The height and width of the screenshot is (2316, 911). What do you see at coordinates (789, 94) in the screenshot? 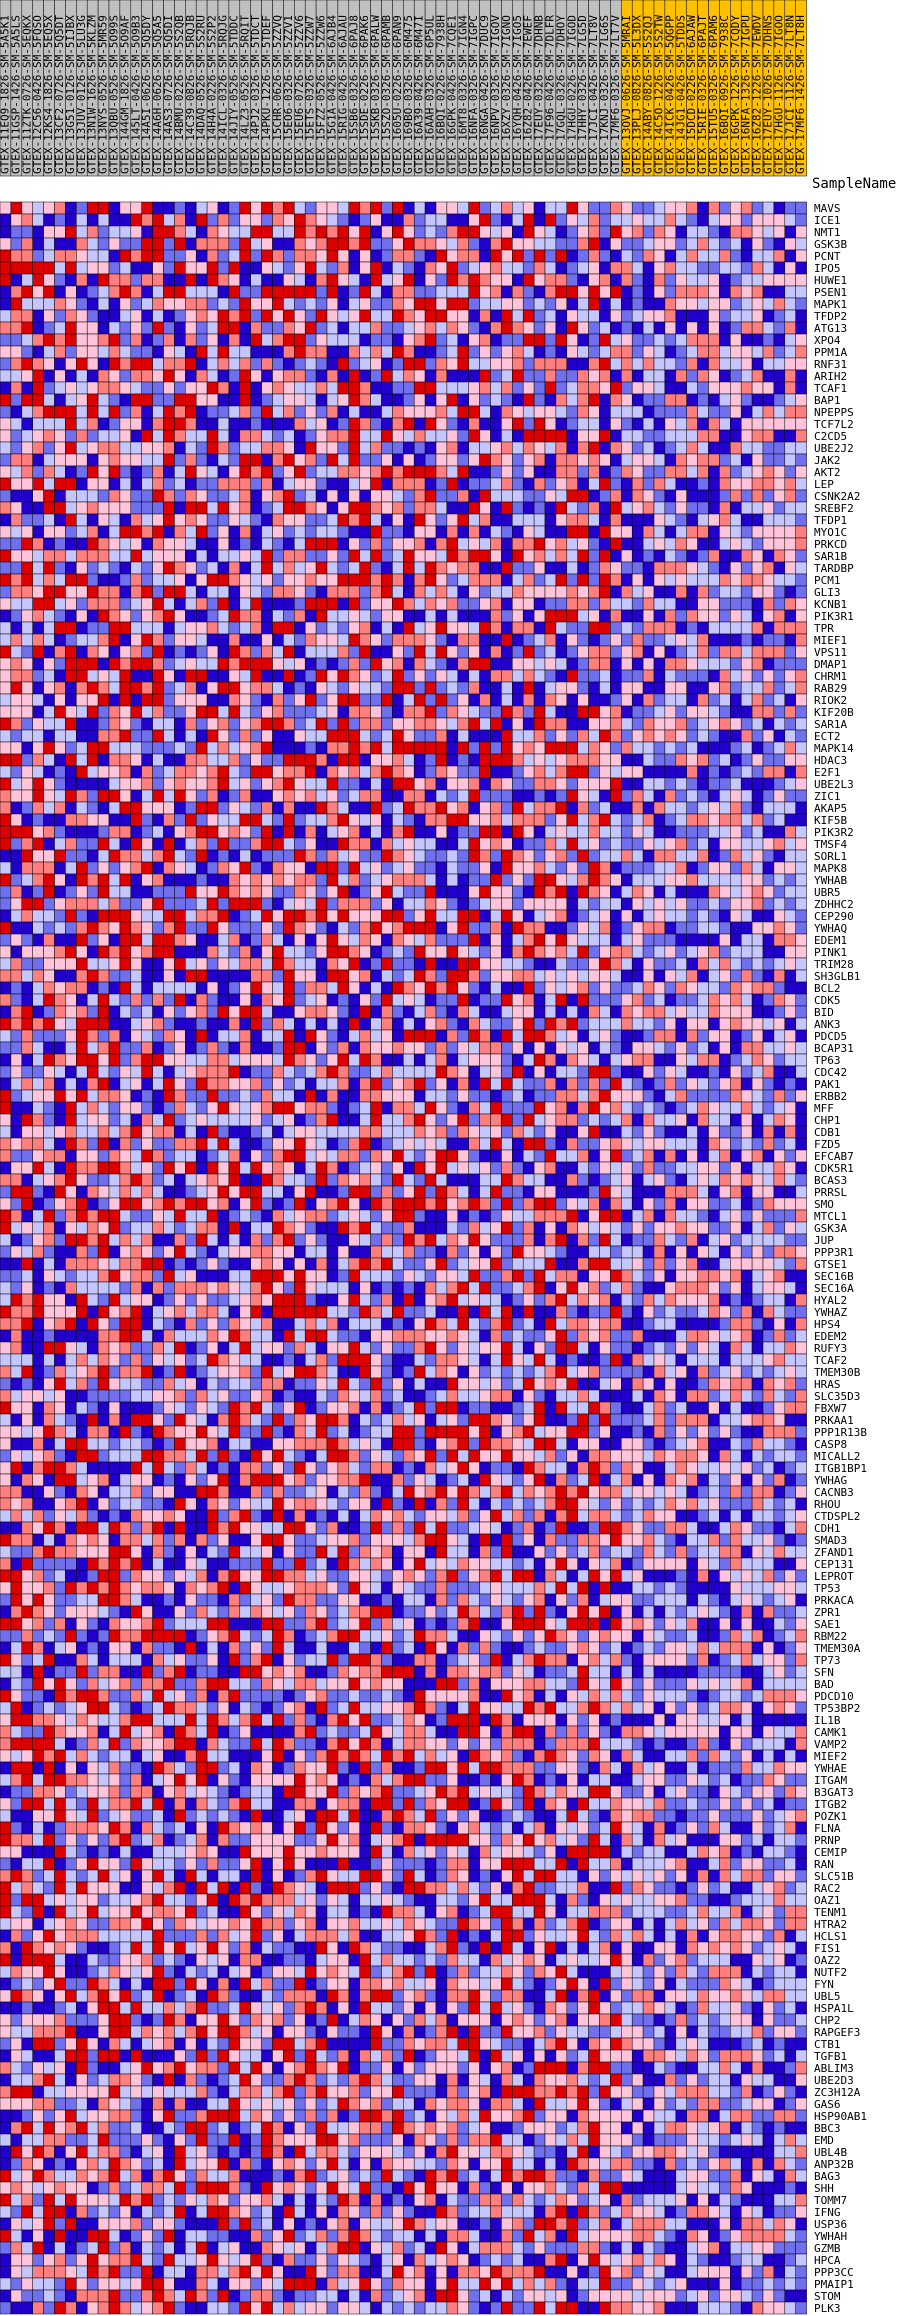
I see `column-label: GTEX-17JCI-1126-SM-7LT8N` at bounding box center [789, 94].